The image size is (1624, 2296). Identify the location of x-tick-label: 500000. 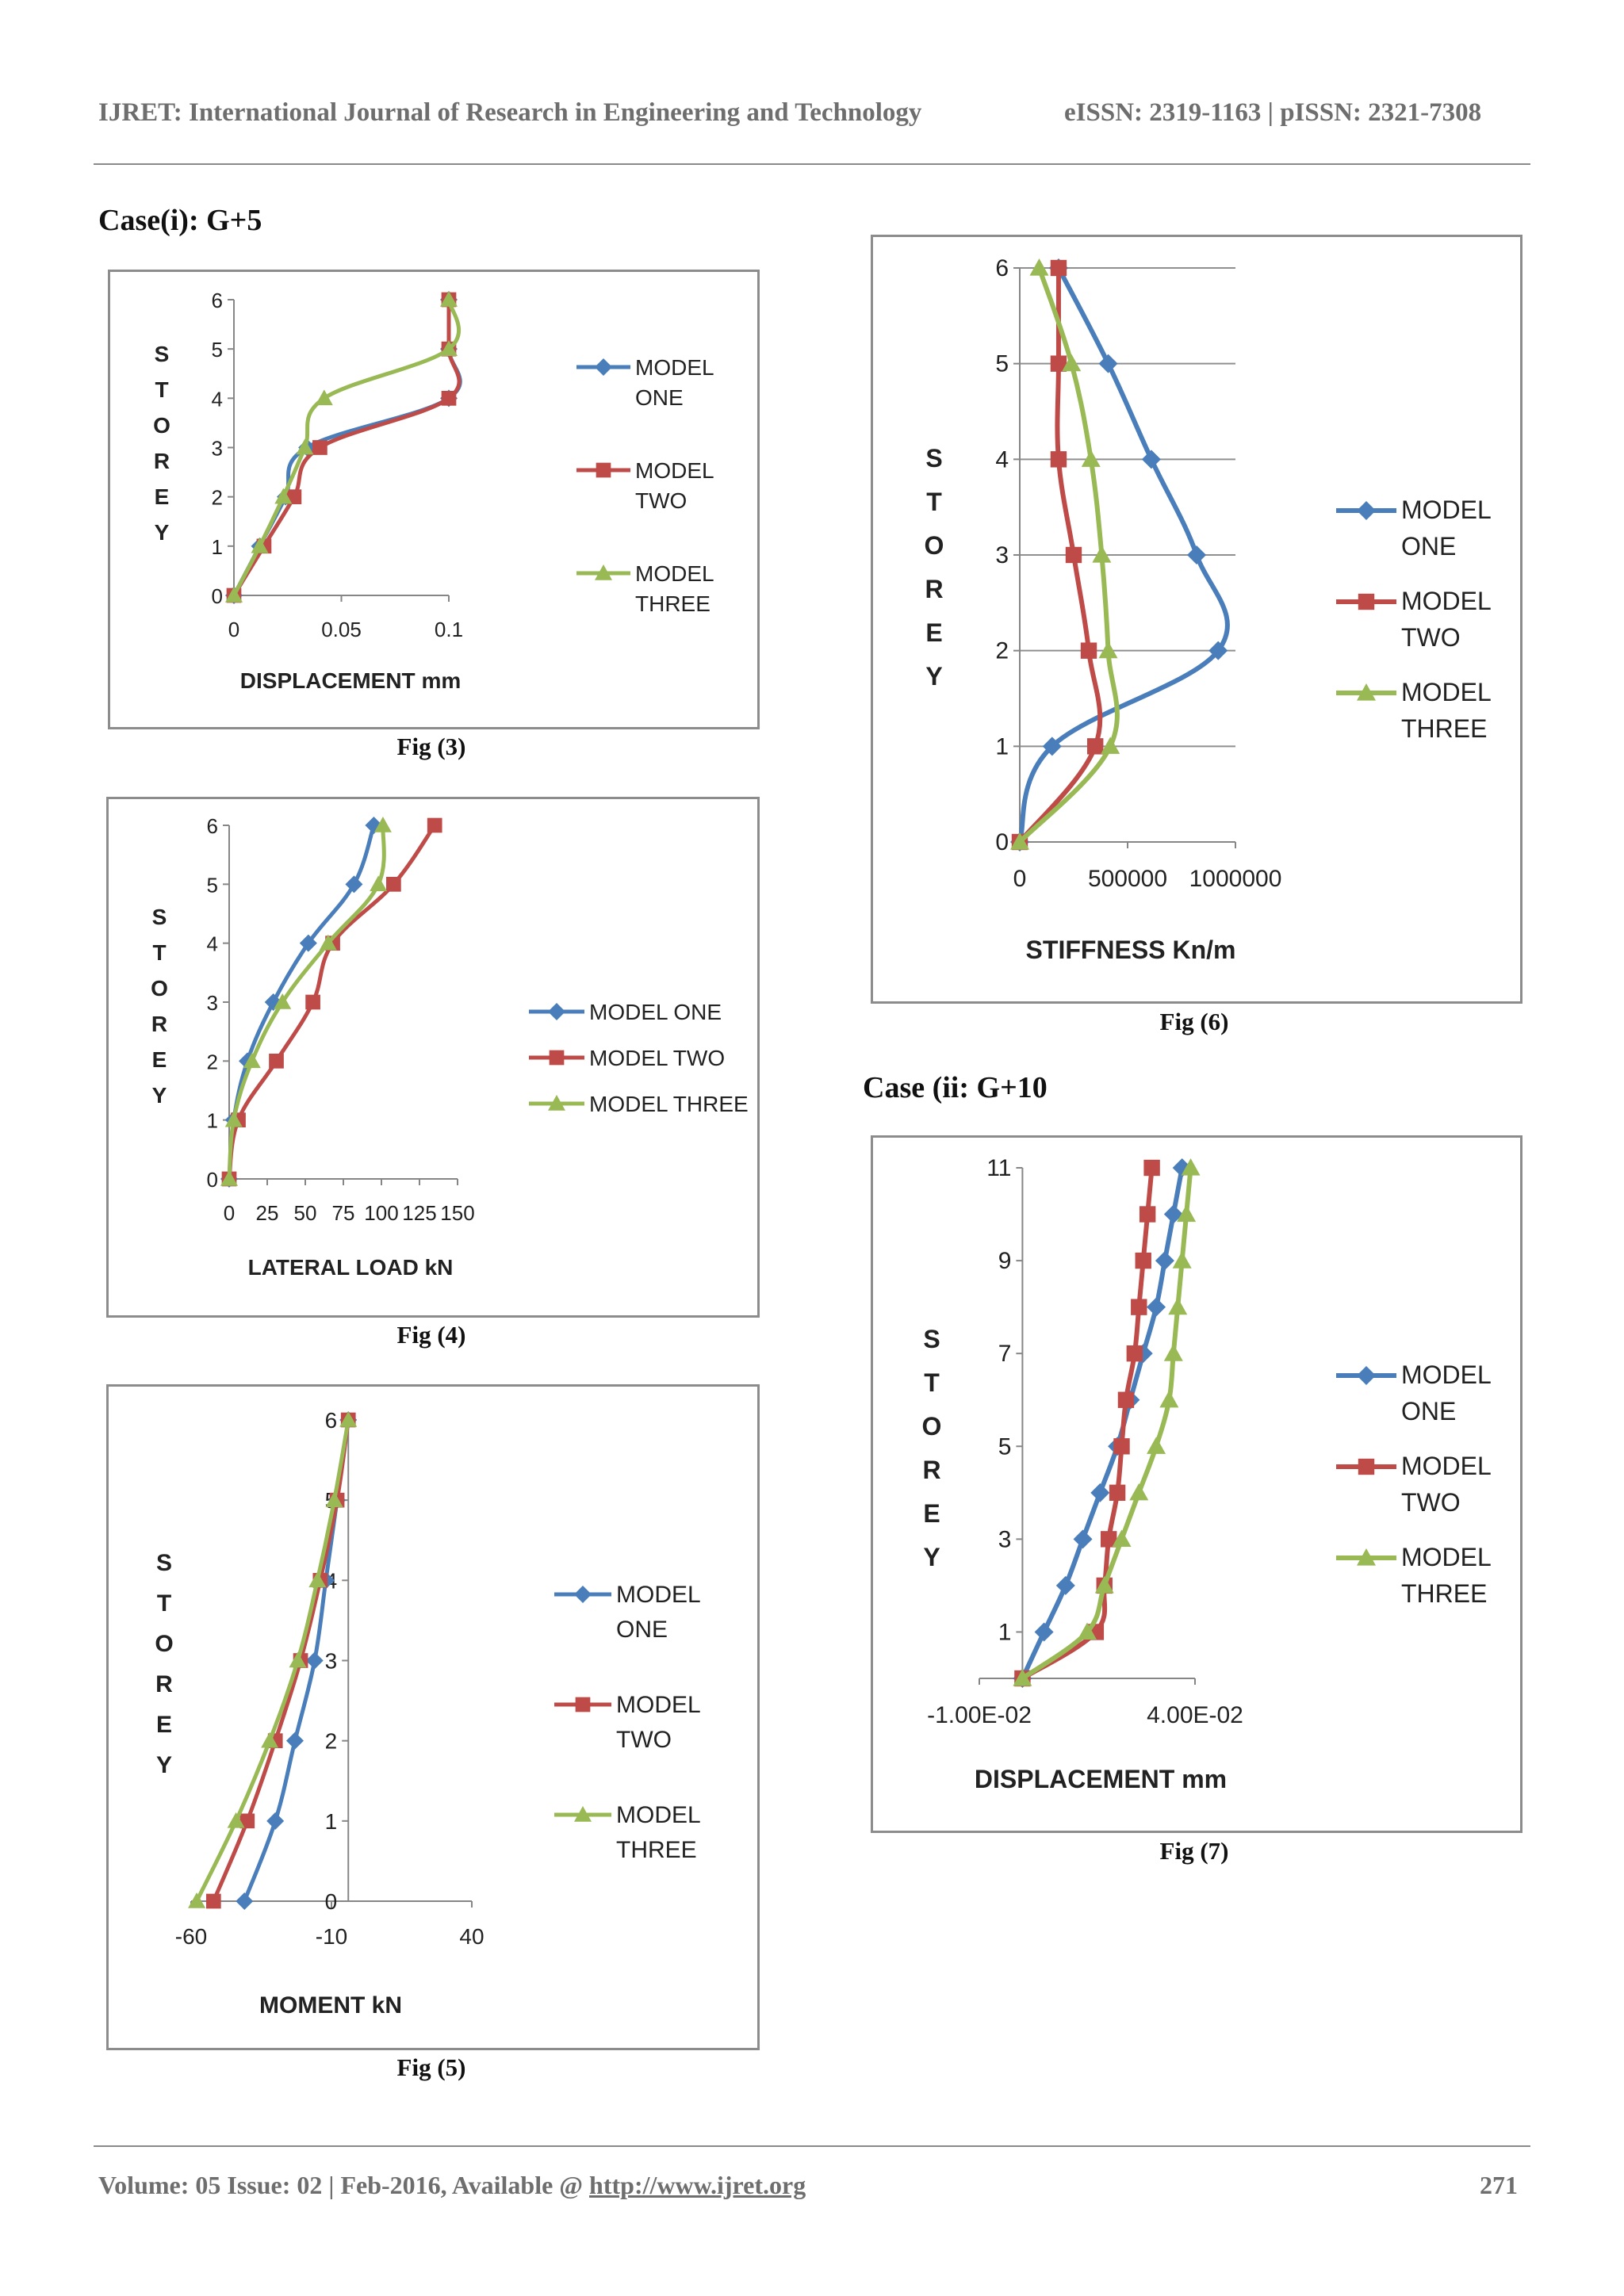
(1127, 879).